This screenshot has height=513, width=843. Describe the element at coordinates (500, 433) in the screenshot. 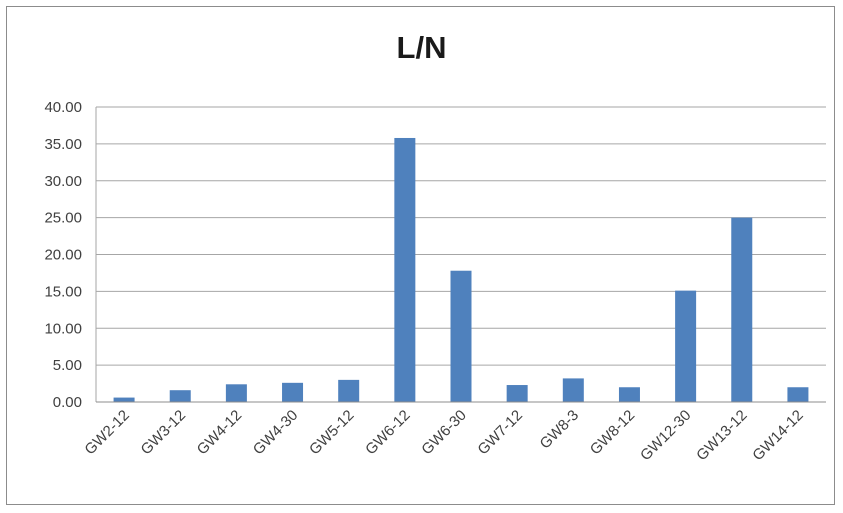

I see `x-category-label: GW7-12` at that location.